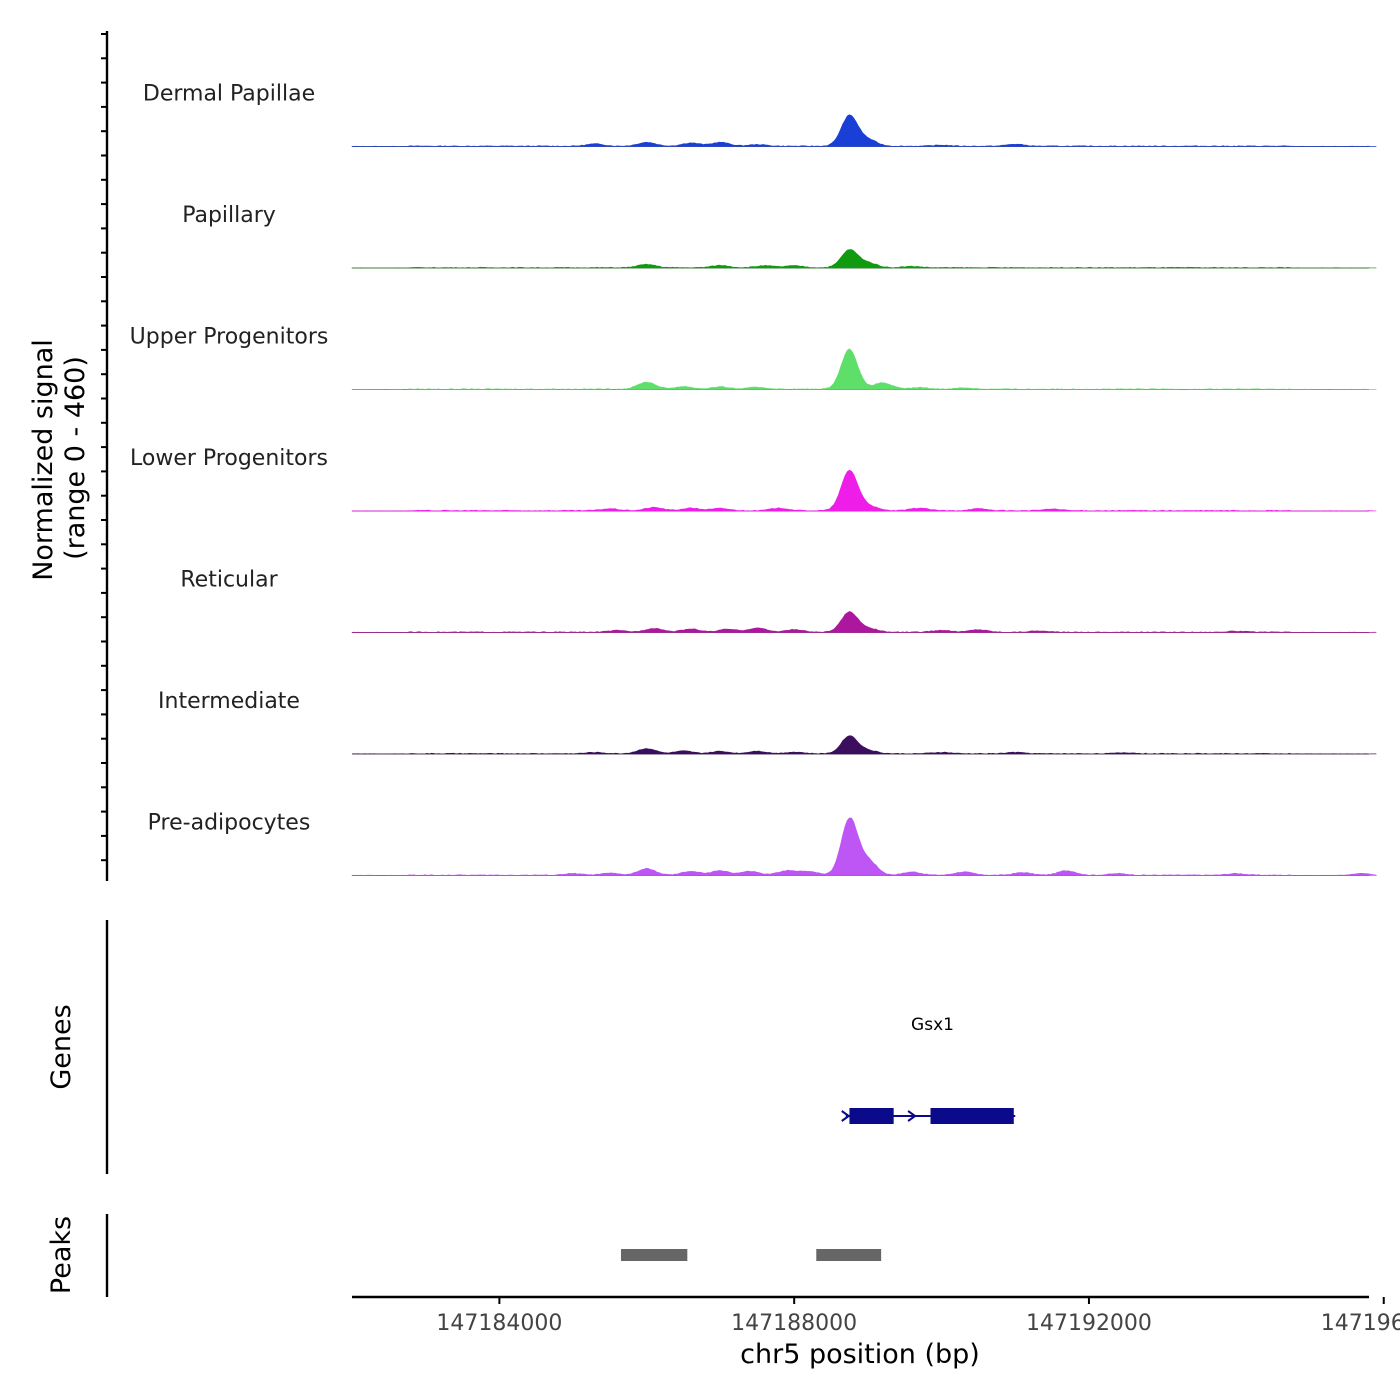  What do you see at coordinates (778, 600) in the screenshot?
I see `track-4: Reticular` at bounding box center [778, 600].